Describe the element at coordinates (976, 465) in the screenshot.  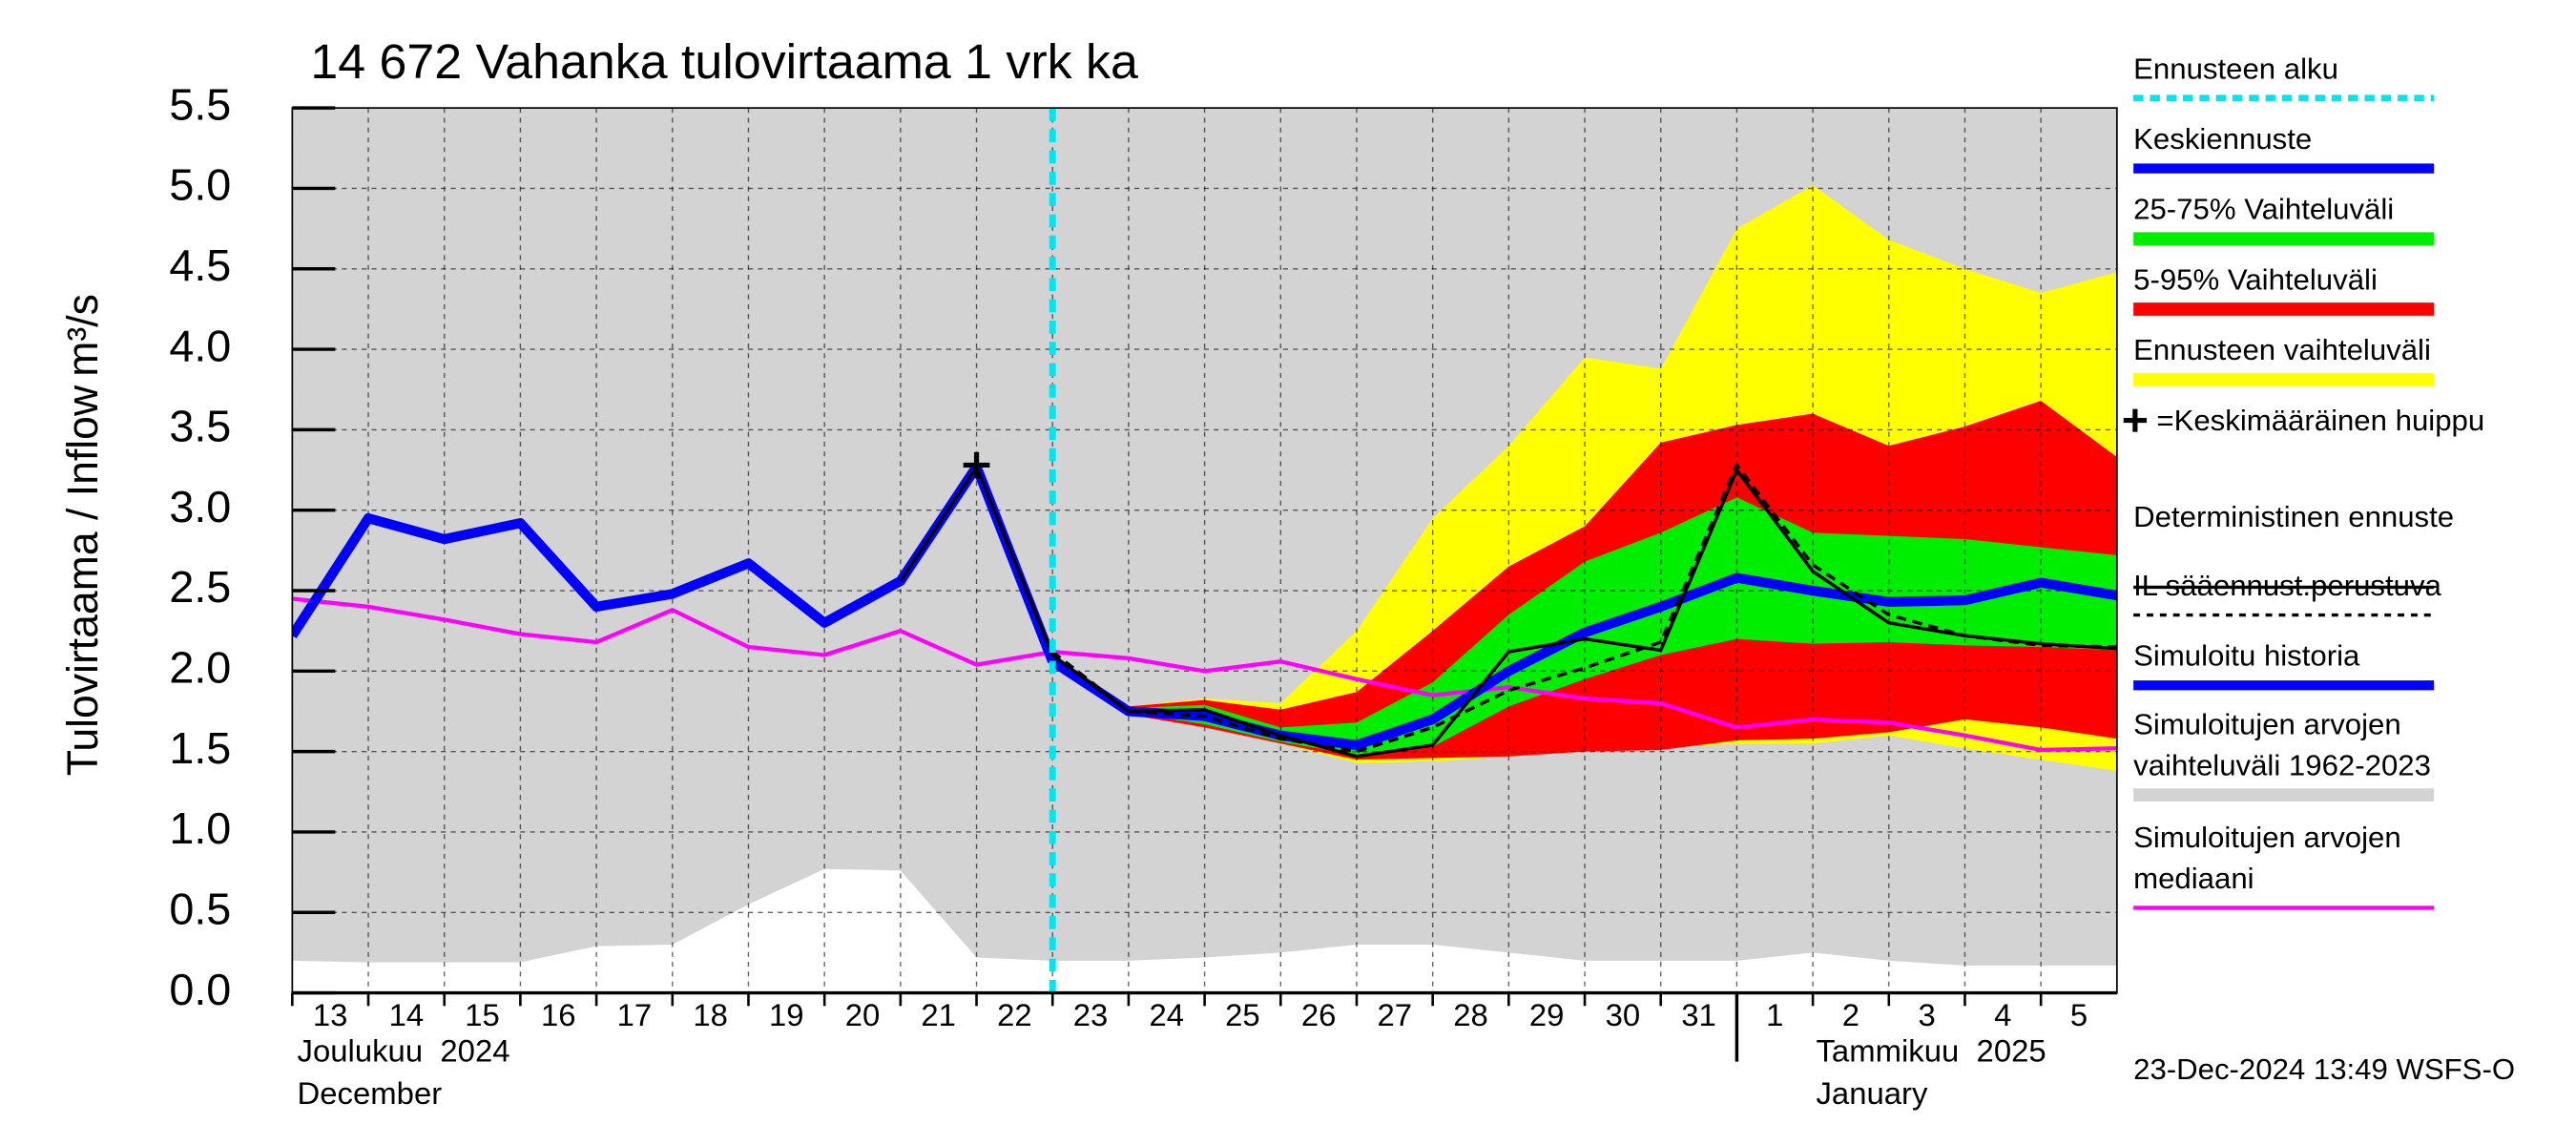
I see `peak-marker` at that location.